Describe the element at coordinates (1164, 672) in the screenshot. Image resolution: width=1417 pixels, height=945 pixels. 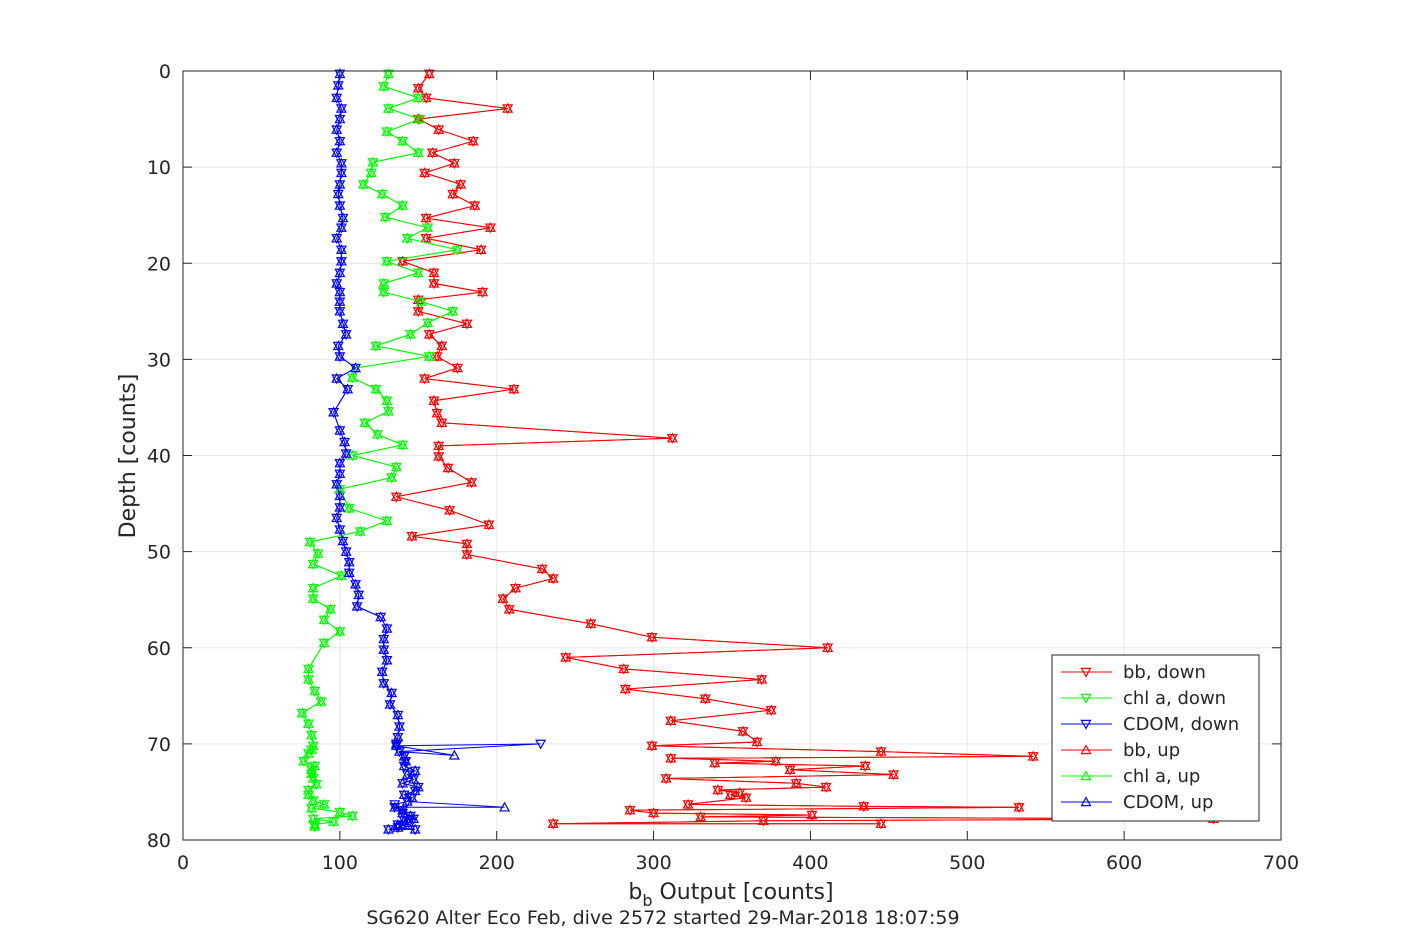
I see `legend-label: bb, down` at that location.